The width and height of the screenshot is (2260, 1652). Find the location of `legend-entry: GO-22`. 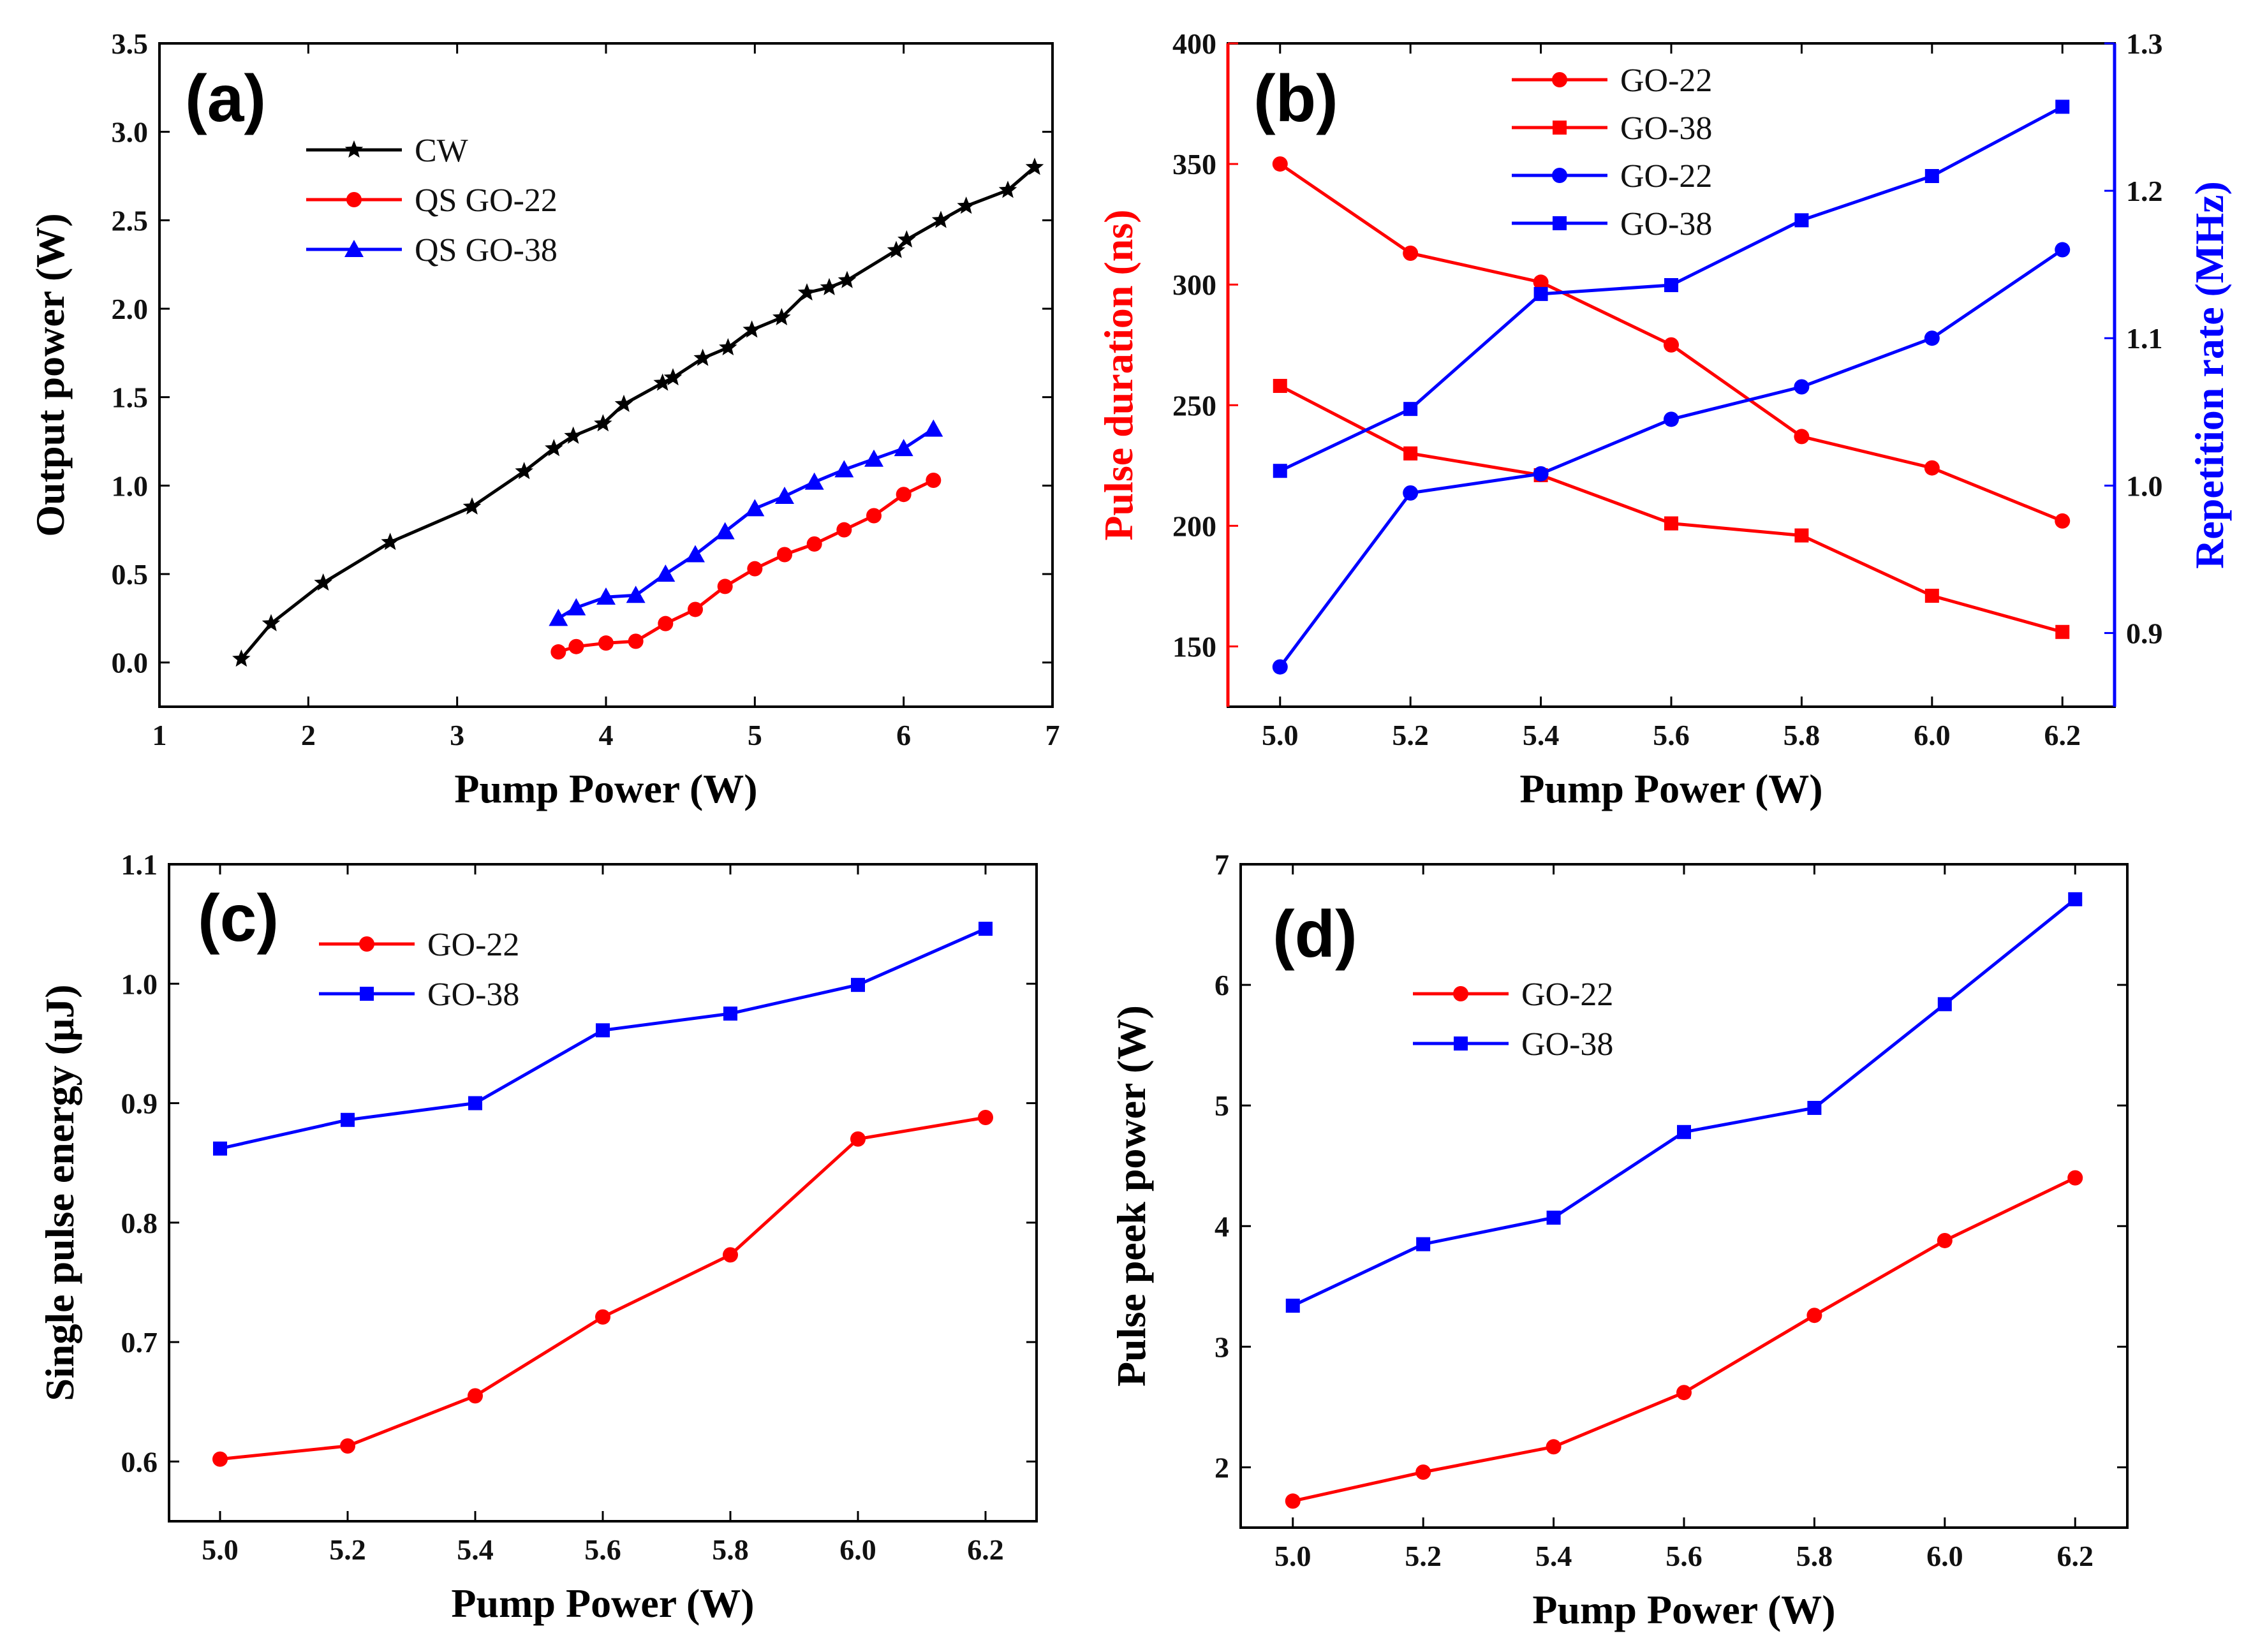

legend-entry: GO-22 is located at coordinates (1513, 995).